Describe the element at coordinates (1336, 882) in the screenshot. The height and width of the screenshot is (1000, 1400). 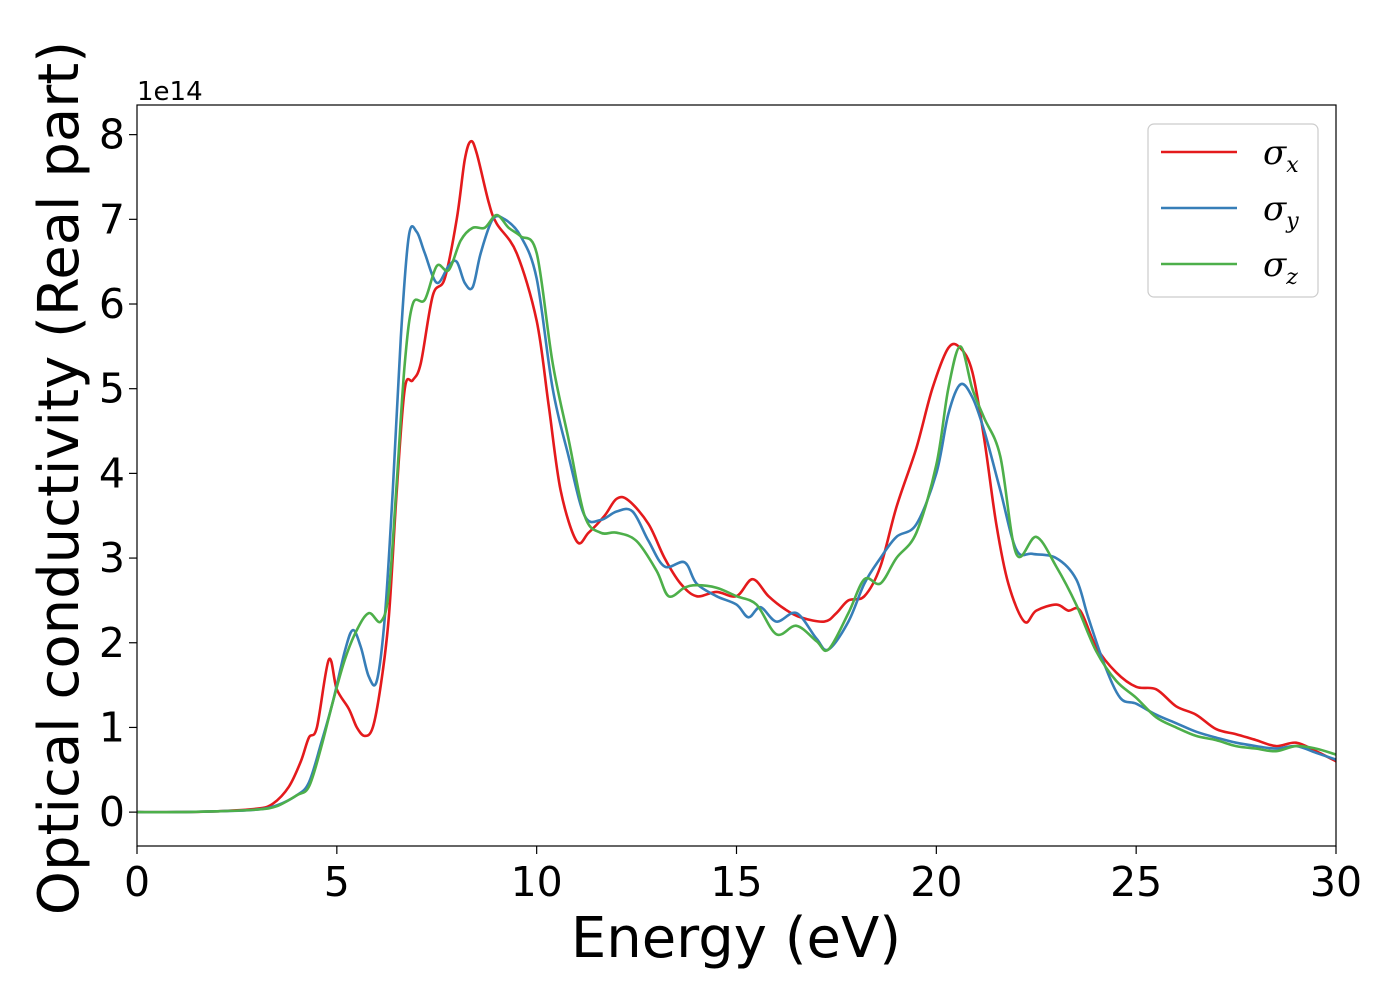
I see `x-tick-label: 30` at that location.